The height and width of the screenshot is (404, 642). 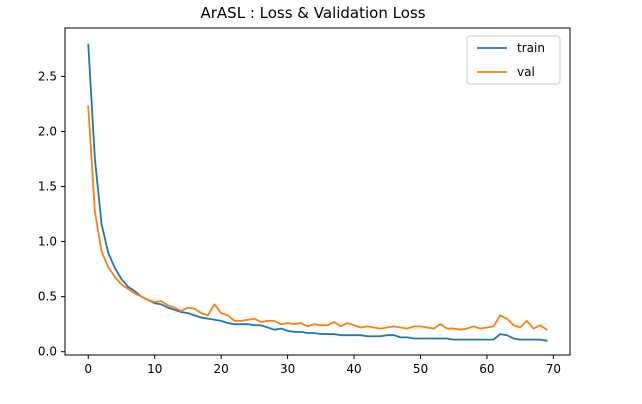 I want to click on x-axis: 0 10 20 30 40 50 60 70, so click(x=322, y=365).